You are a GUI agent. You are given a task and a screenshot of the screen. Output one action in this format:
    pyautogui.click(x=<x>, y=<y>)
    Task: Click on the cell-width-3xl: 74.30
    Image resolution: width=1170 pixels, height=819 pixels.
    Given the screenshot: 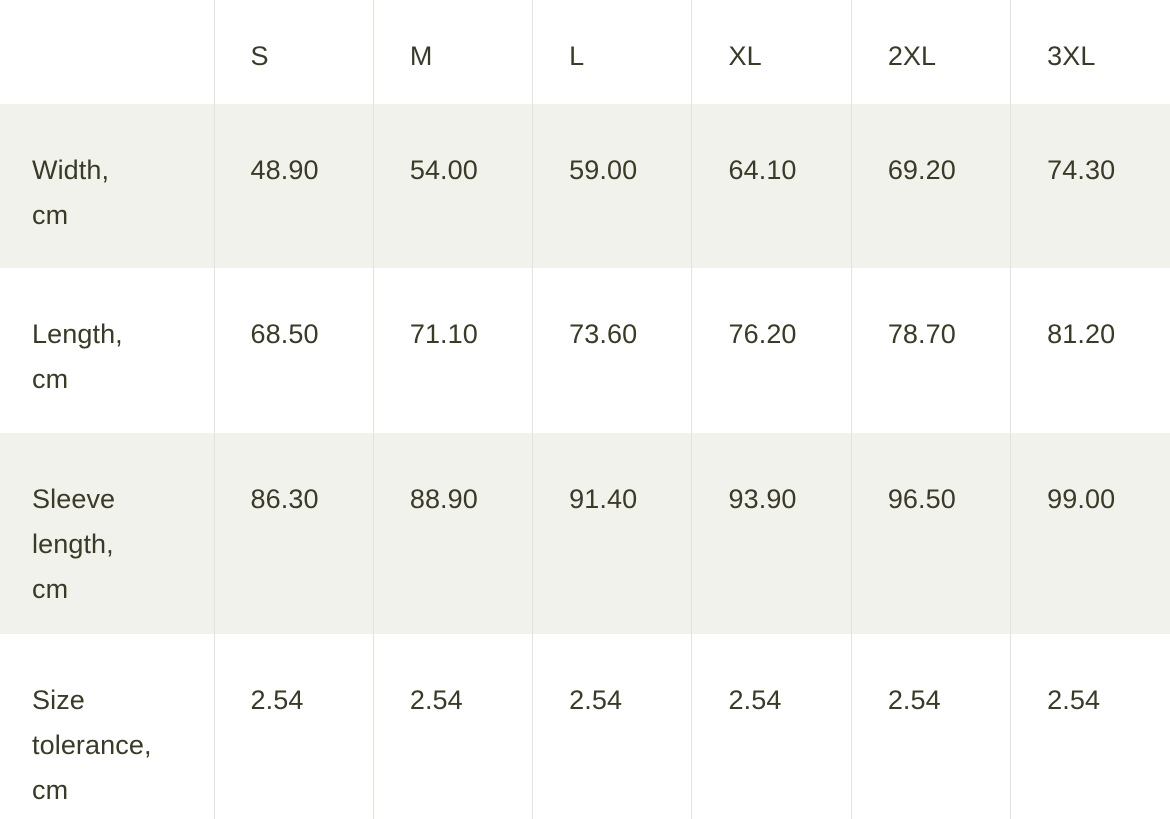 What is the action you would take?
    pyautogui.click(x=1090, y=186)
    